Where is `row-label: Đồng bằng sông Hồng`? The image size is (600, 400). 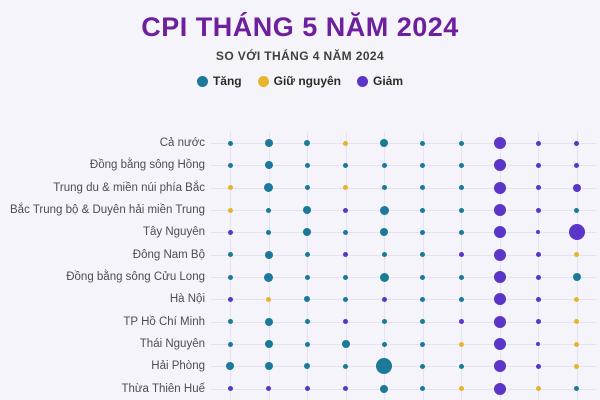
row-label: Đồng bằng sông Hồng is located at coordinates (147, 165).